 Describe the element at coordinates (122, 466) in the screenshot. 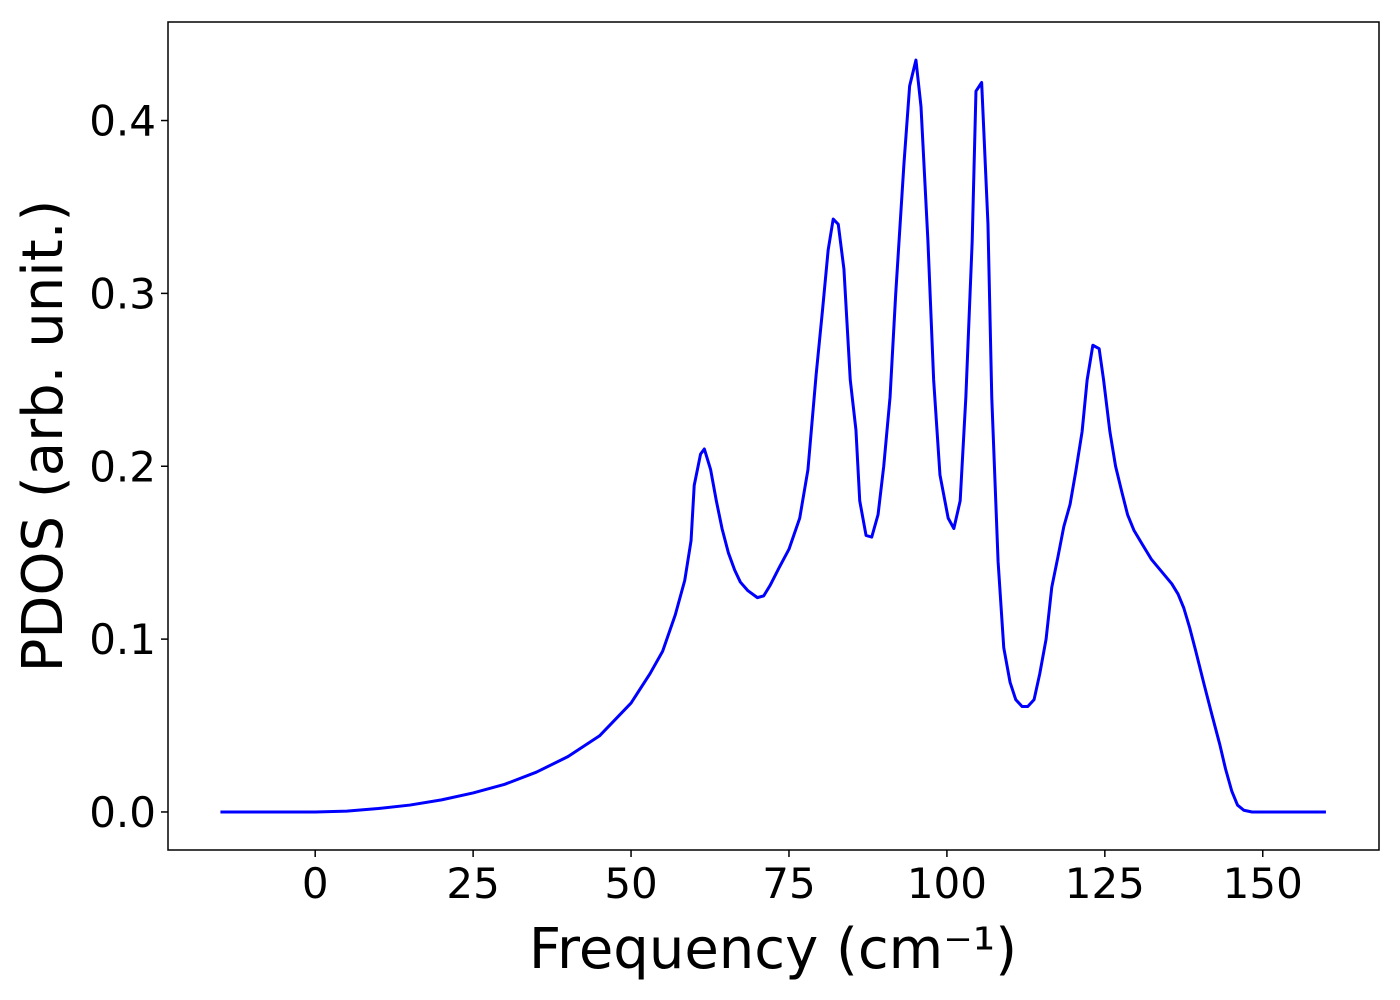

I see `y-tick-label: 0.2` at that location.